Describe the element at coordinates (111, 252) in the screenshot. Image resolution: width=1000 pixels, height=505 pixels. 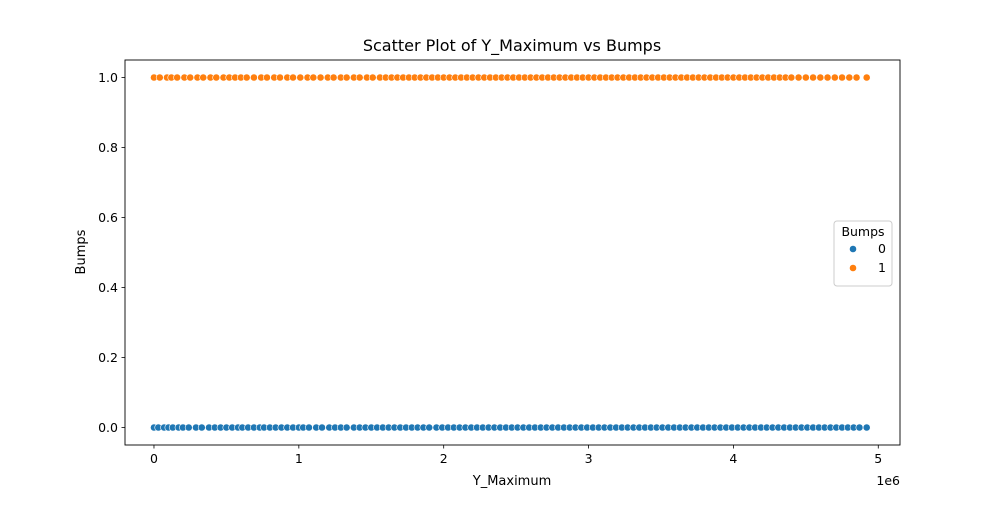
I see `y-axis: 0.0 0.2 0.4 0.6 0.8 1.0` at that location.